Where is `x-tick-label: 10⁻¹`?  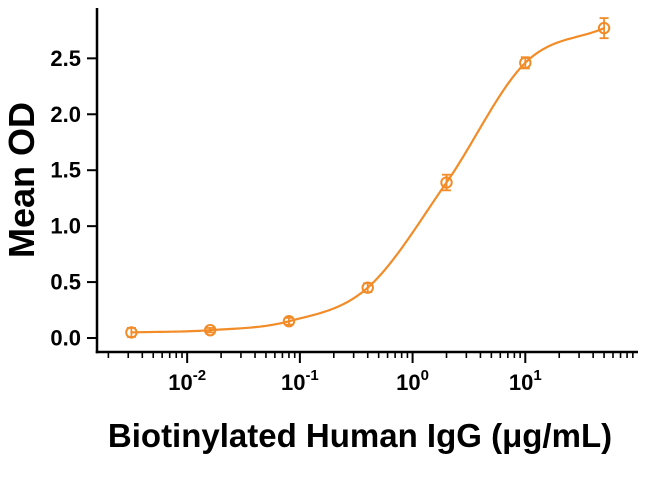
x-tick-label: 10⁻¹ is located at coordinates (300, 381).